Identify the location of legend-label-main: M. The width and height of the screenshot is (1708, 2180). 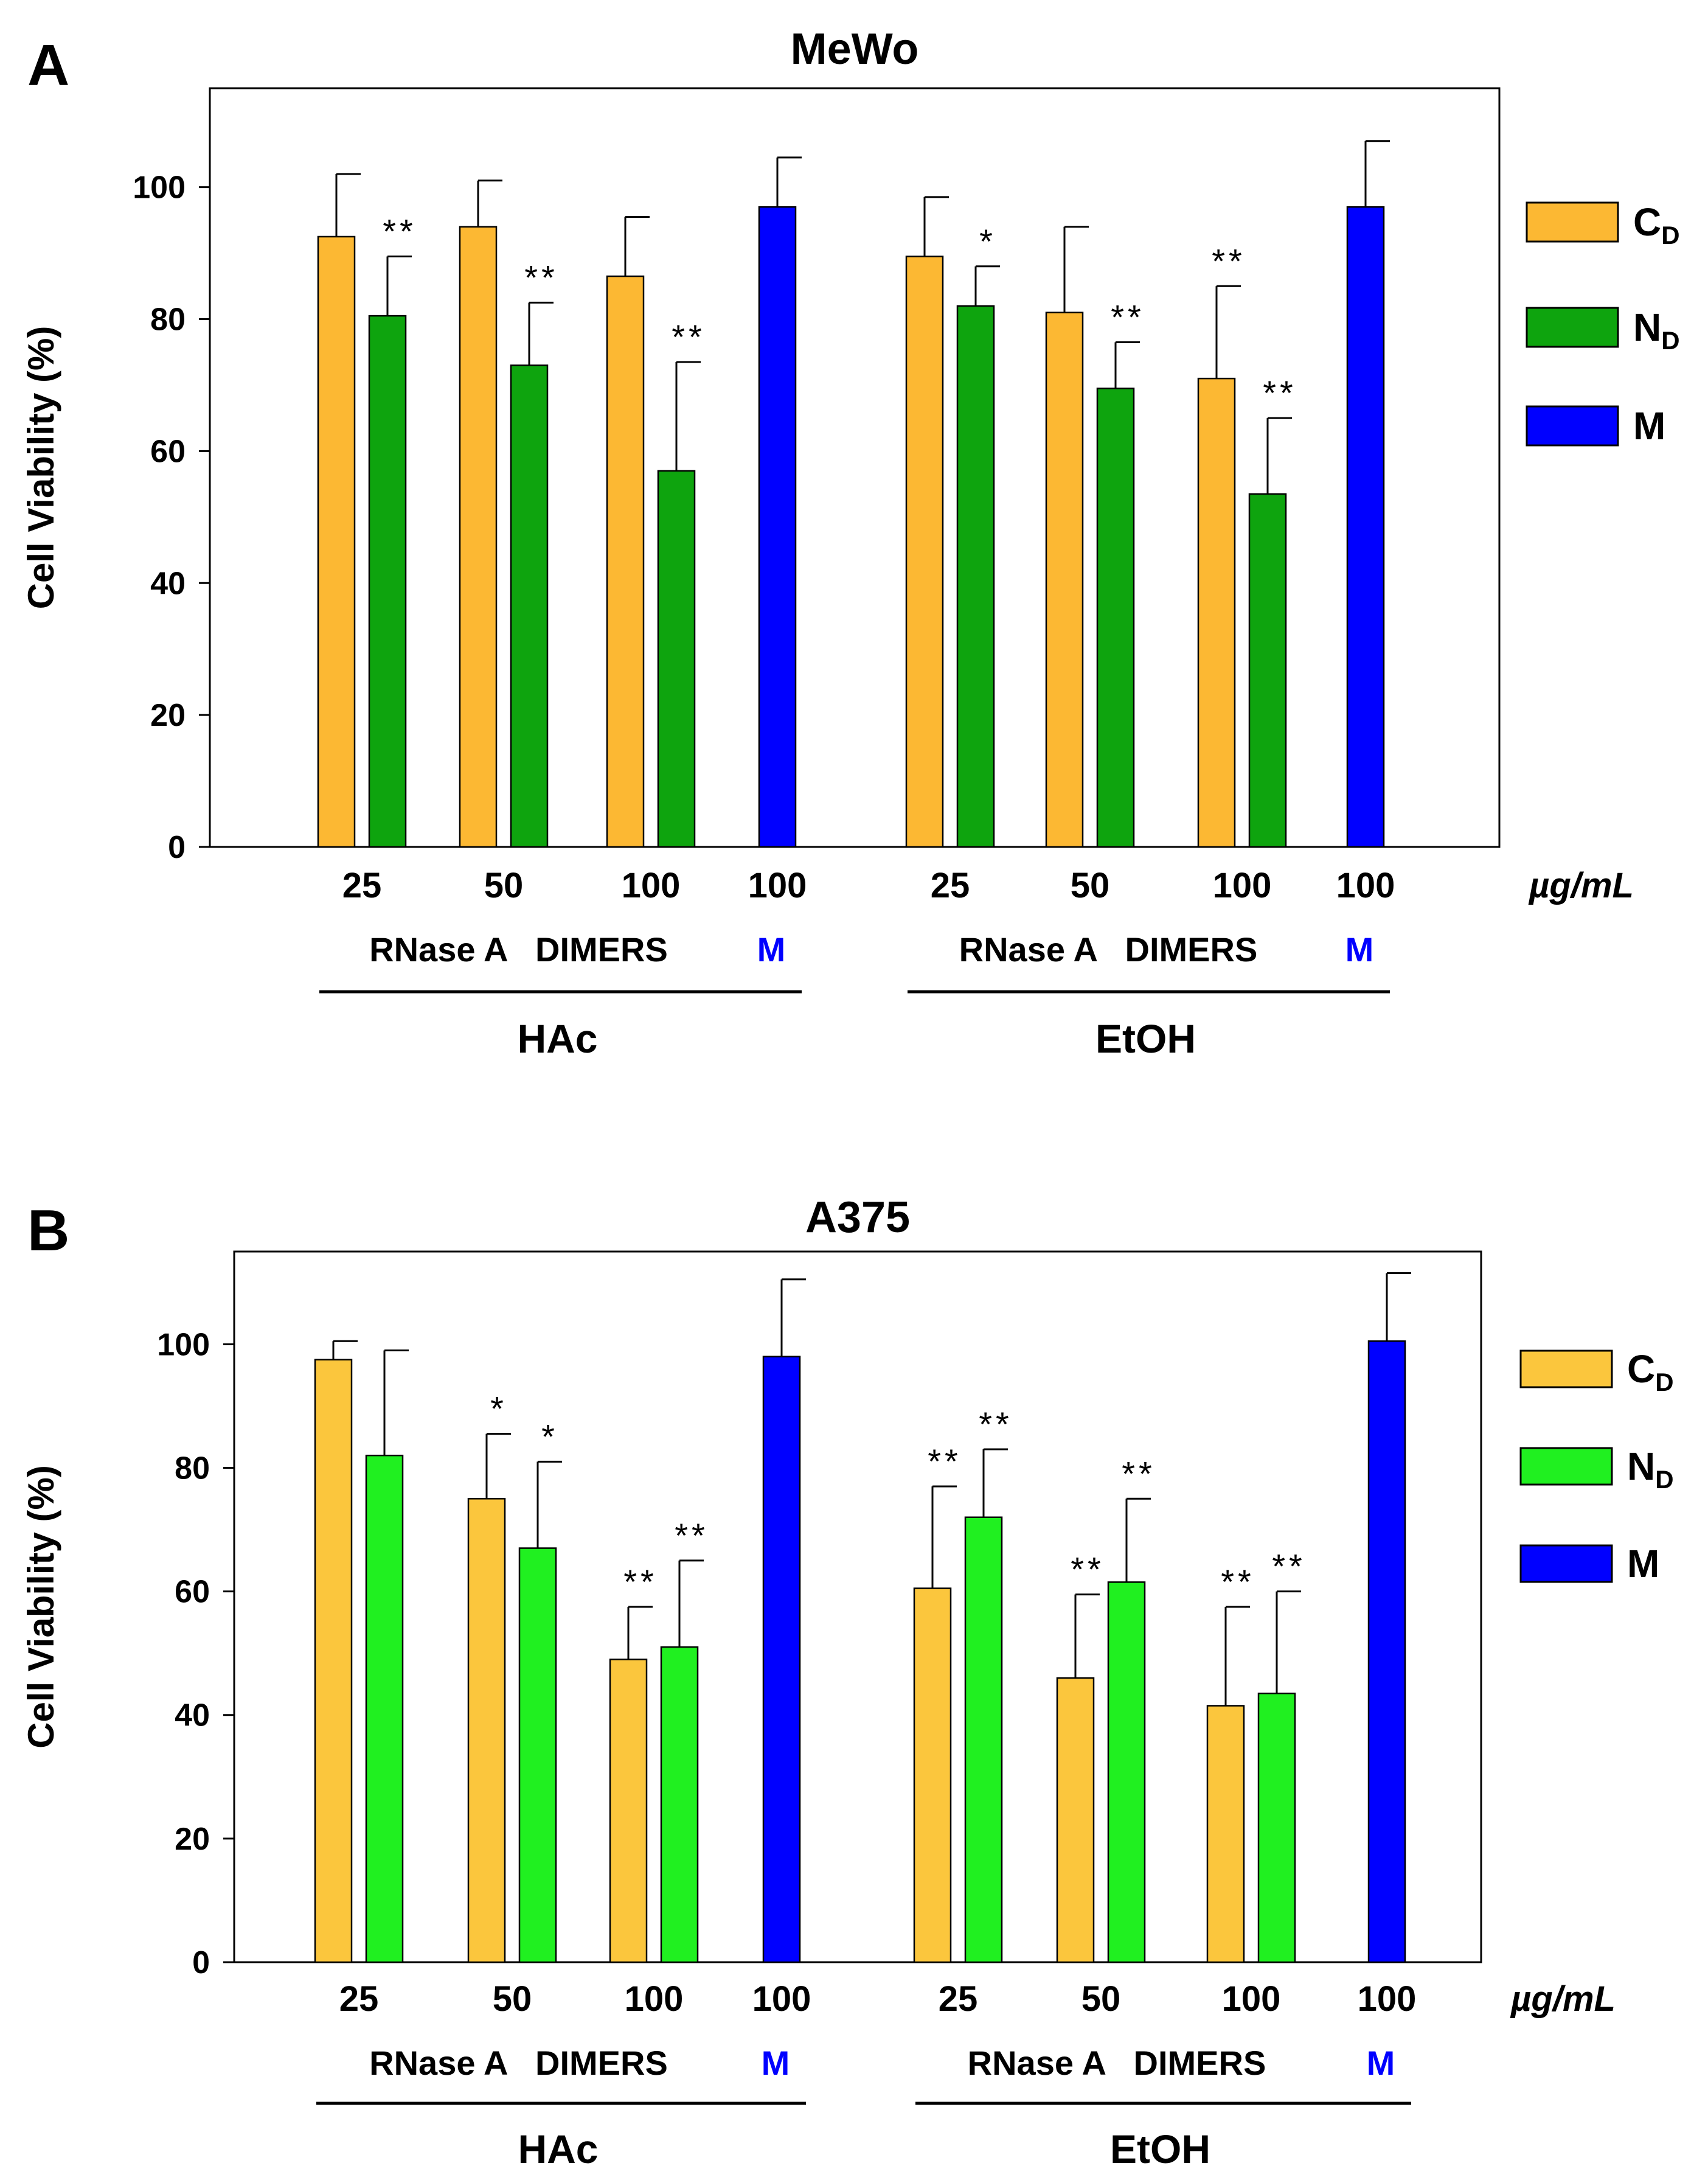
(1649, 426).